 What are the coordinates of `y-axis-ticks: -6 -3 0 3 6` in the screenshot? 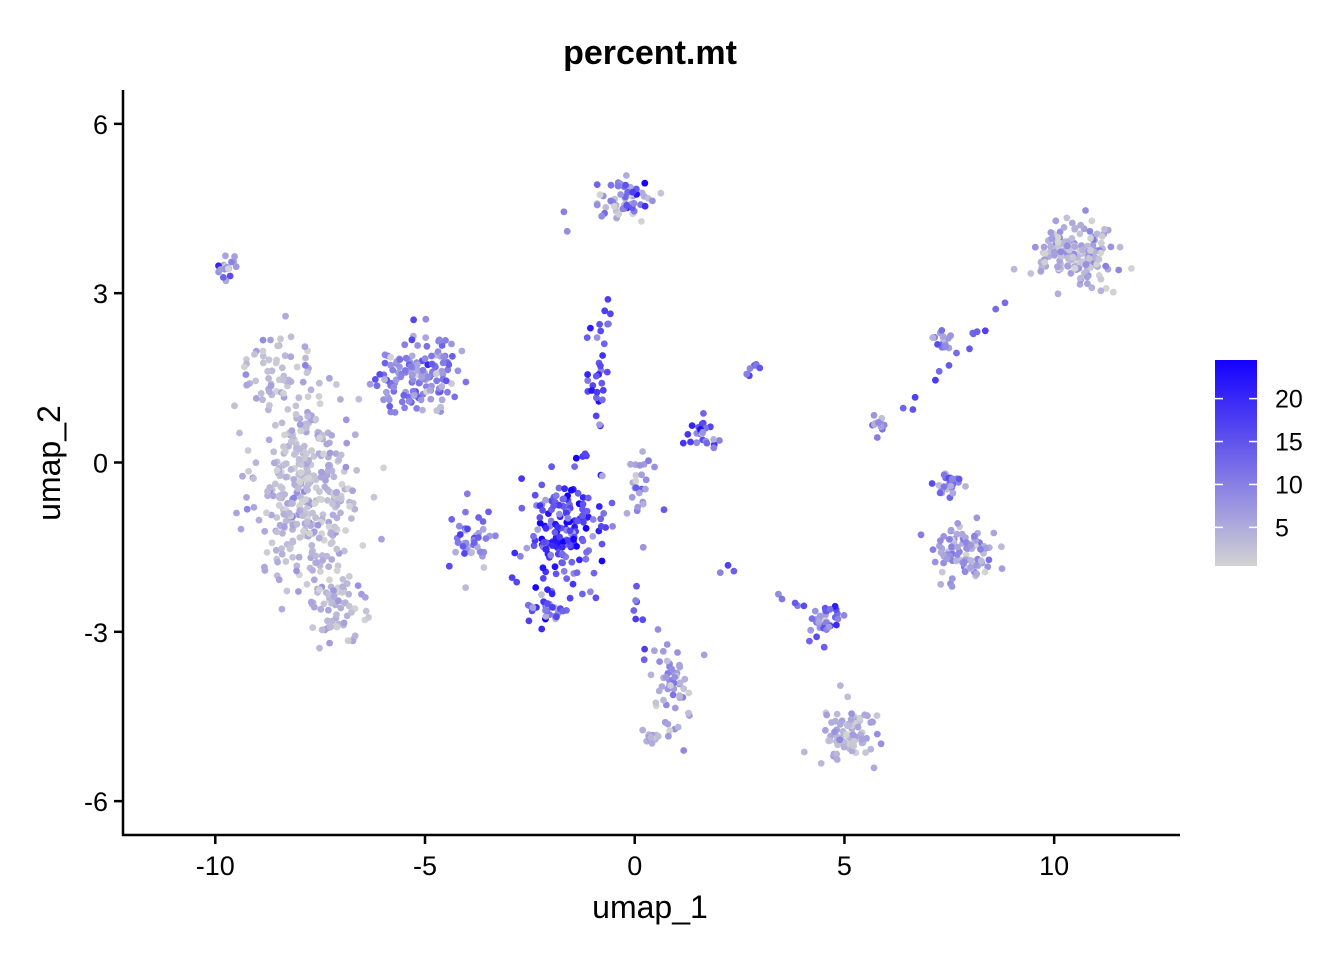 It's located at (103, 463).